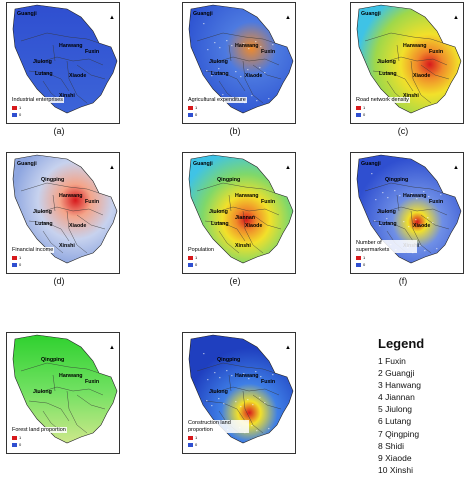  I want to click on township-label: Xiaode, so click(253, 226).